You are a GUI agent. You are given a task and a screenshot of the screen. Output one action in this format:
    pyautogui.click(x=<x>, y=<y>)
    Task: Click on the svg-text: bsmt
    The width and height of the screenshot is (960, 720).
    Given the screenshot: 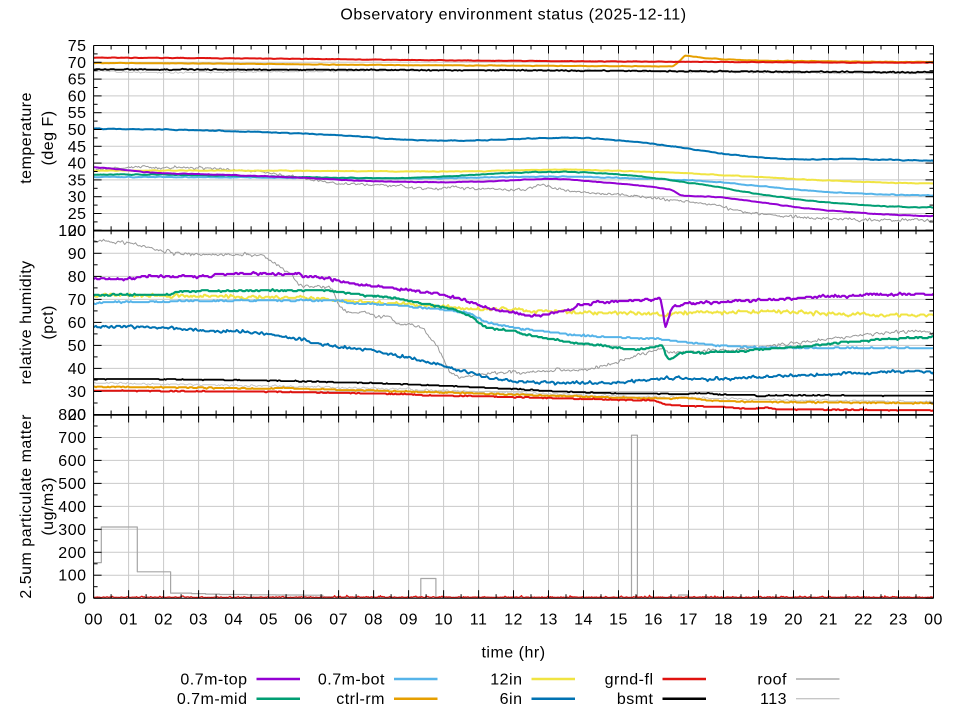 What is the action you would take?
    pyautogui.click(x=635, y=699)
    